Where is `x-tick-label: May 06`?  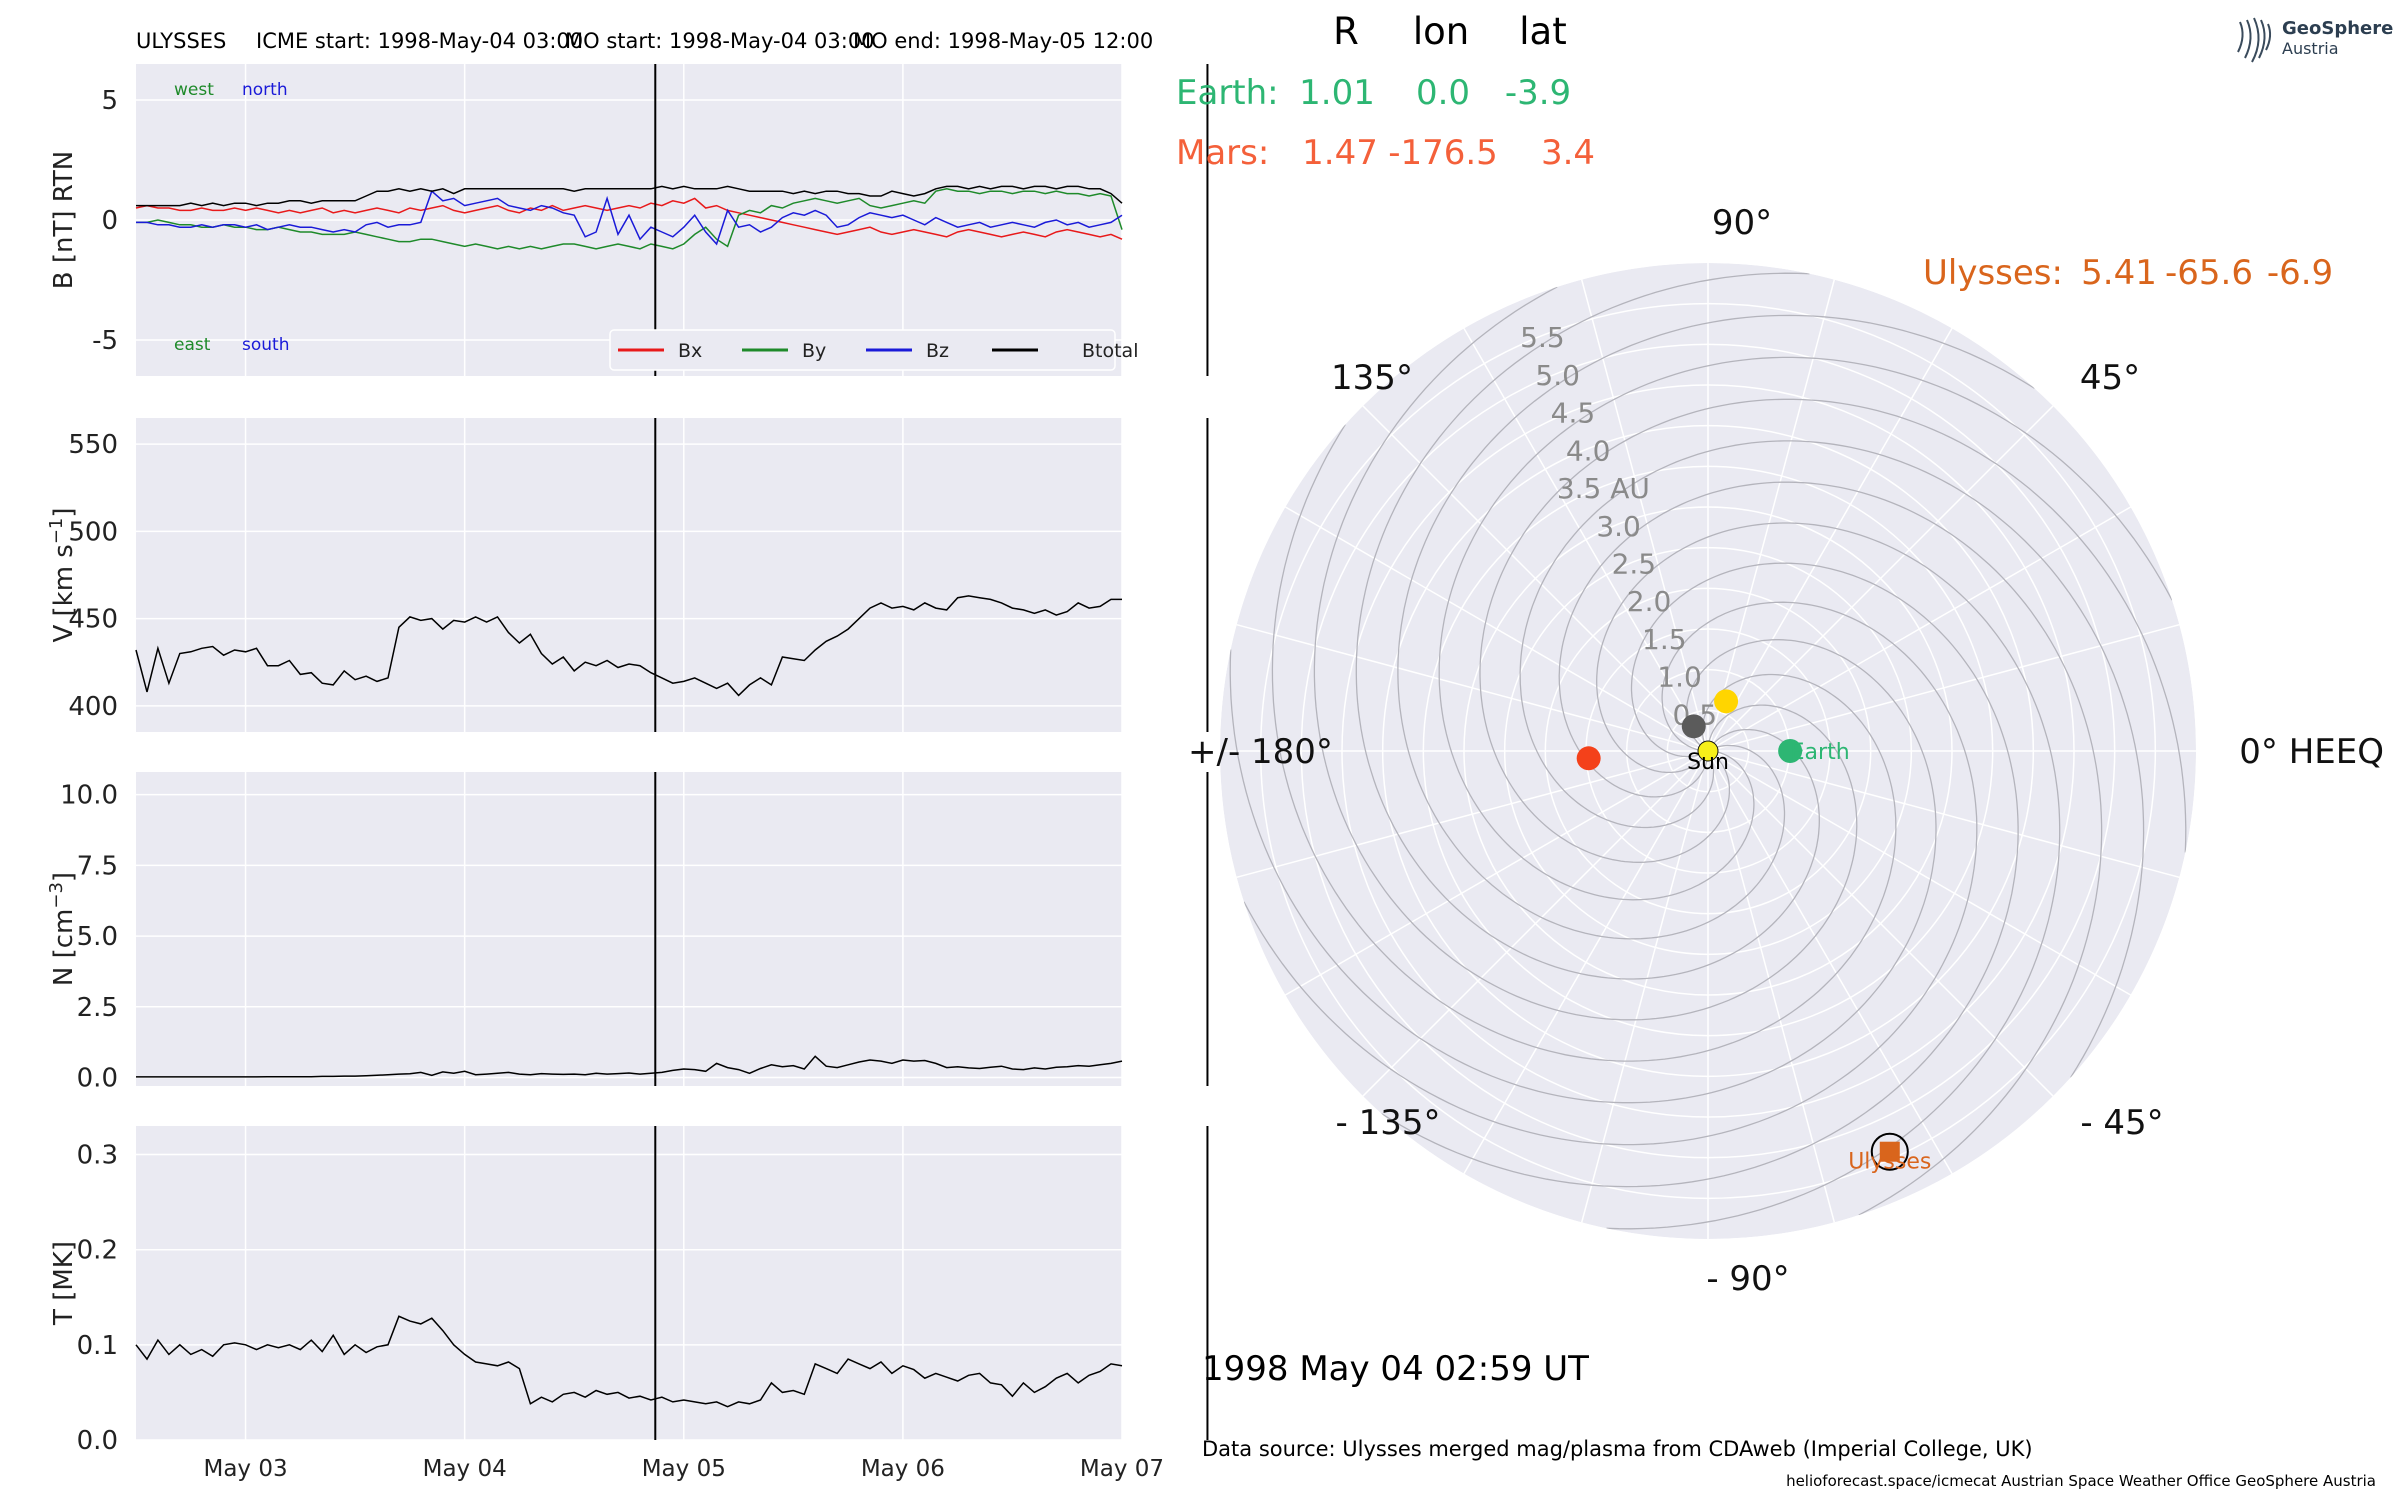
x-tick-label: May 06 is located at coordinates (903, 1469).